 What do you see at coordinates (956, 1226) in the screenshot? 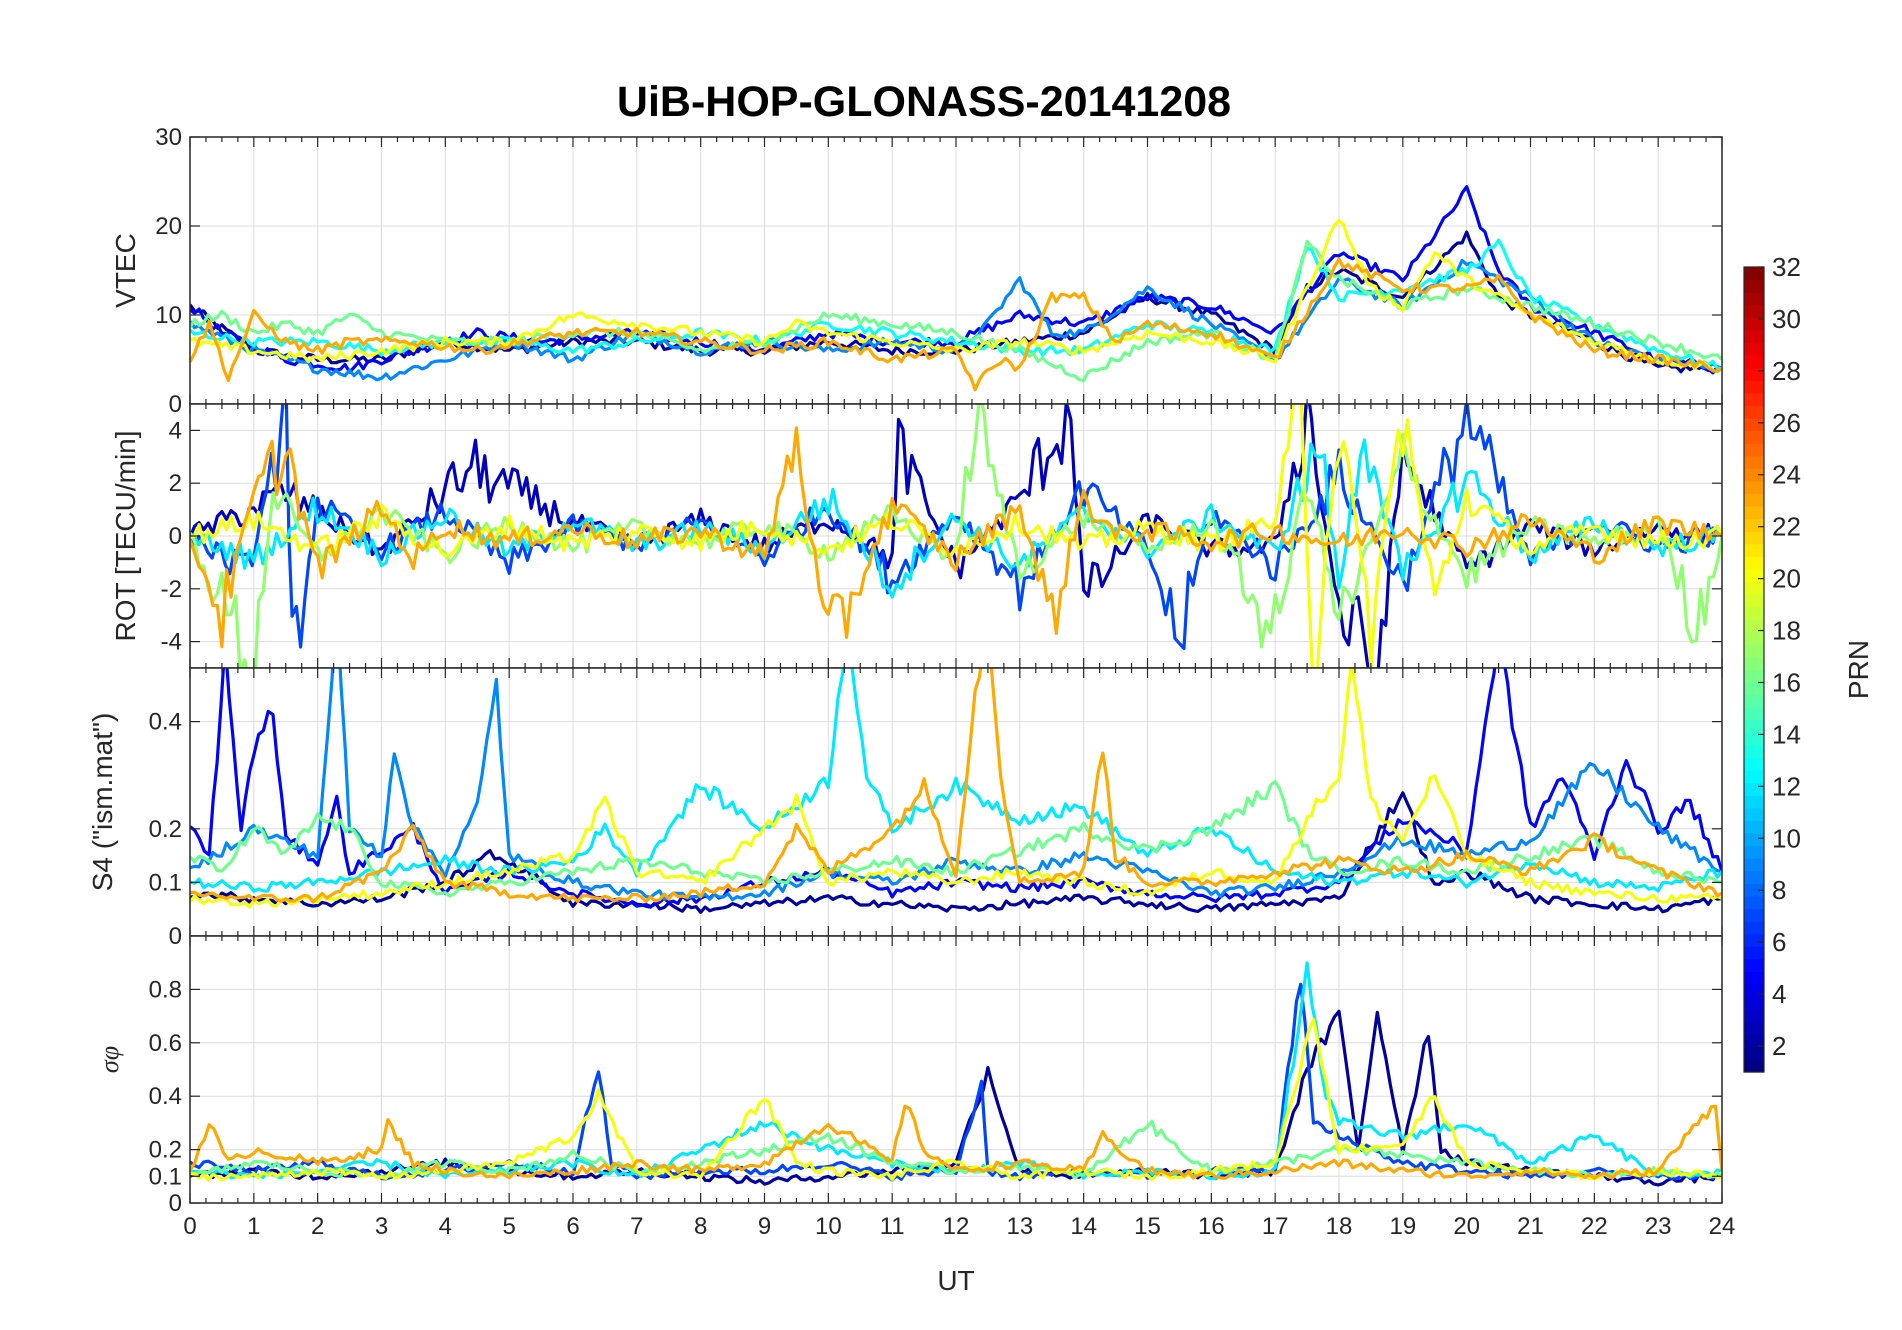
I see `x-tick-label: 12` at bounding box center [956, 1226].